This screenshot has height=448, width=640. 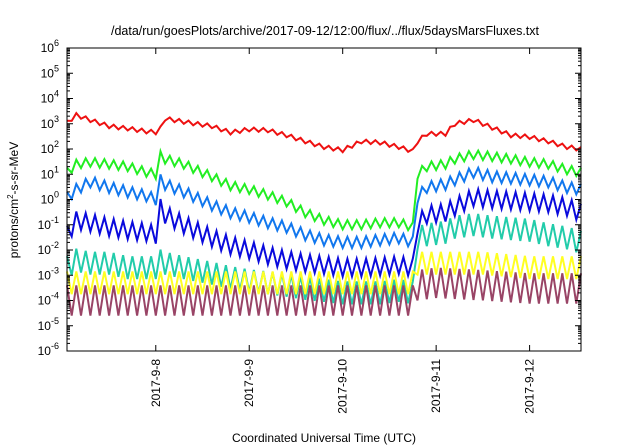 What do you see at coordinates (156, 383) in the screenshot?
I see `x-tick-label: 2017-9-8` at bounding box center [156, 383].